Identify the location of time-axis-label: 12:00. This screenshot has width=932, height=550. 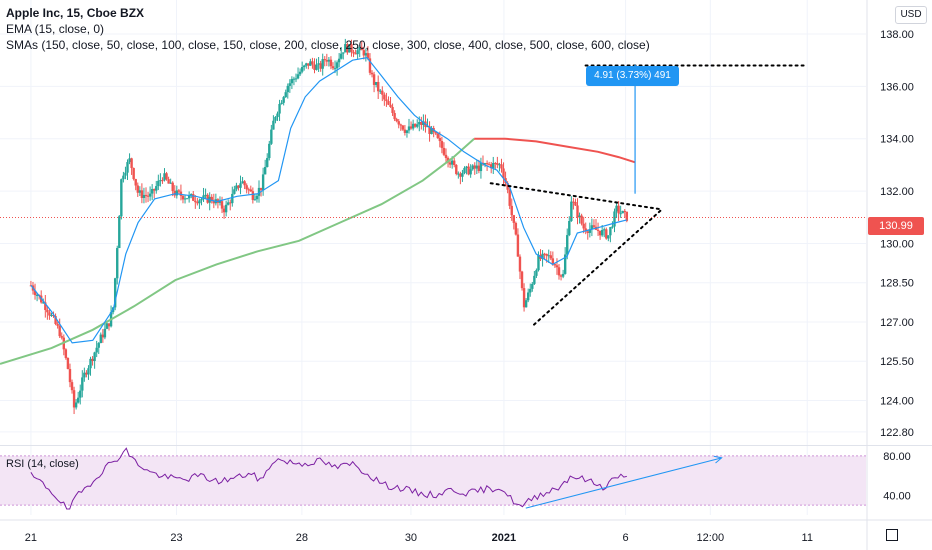
(711, 538).